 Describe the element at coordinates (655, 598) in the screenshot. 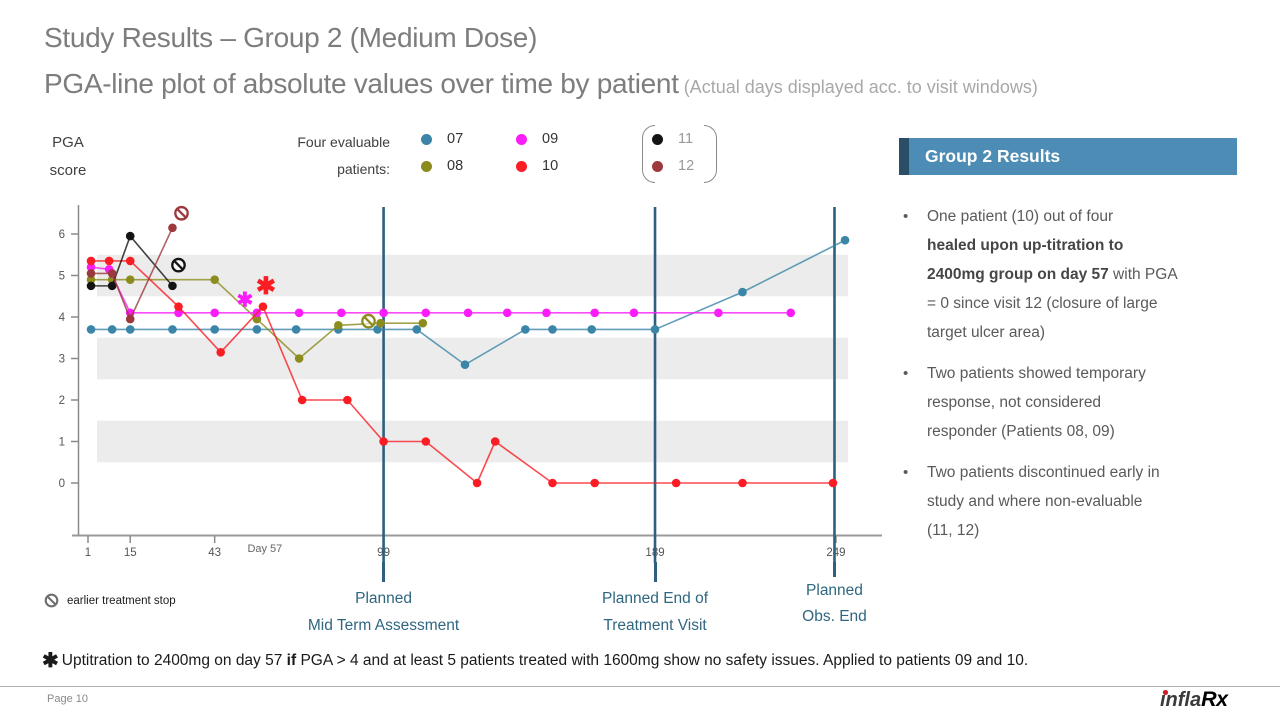

I see `milestone-line1: Planned End of` at that location.